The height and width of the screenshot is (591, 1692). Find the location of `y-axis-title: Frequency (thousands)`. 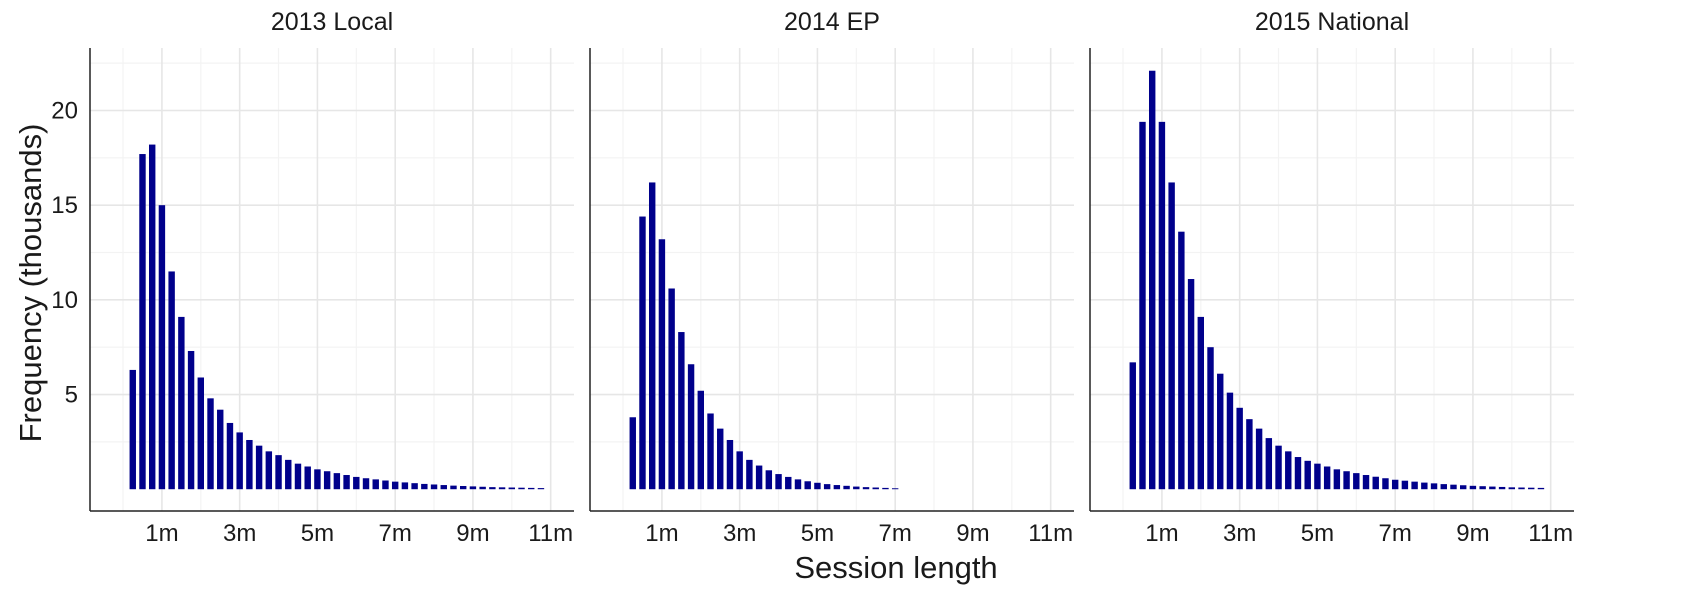

y-axis-title: Frequency (thousands) is located at coordinates (30, 283).